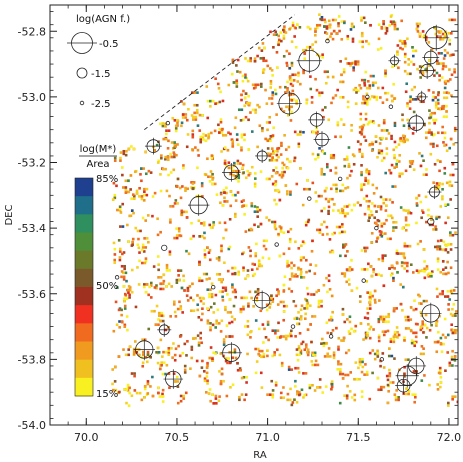 Image resolution: width=463 pixels, height=462 pixels. I want to click on y-tick-label: -53.2, so click(32, 163).